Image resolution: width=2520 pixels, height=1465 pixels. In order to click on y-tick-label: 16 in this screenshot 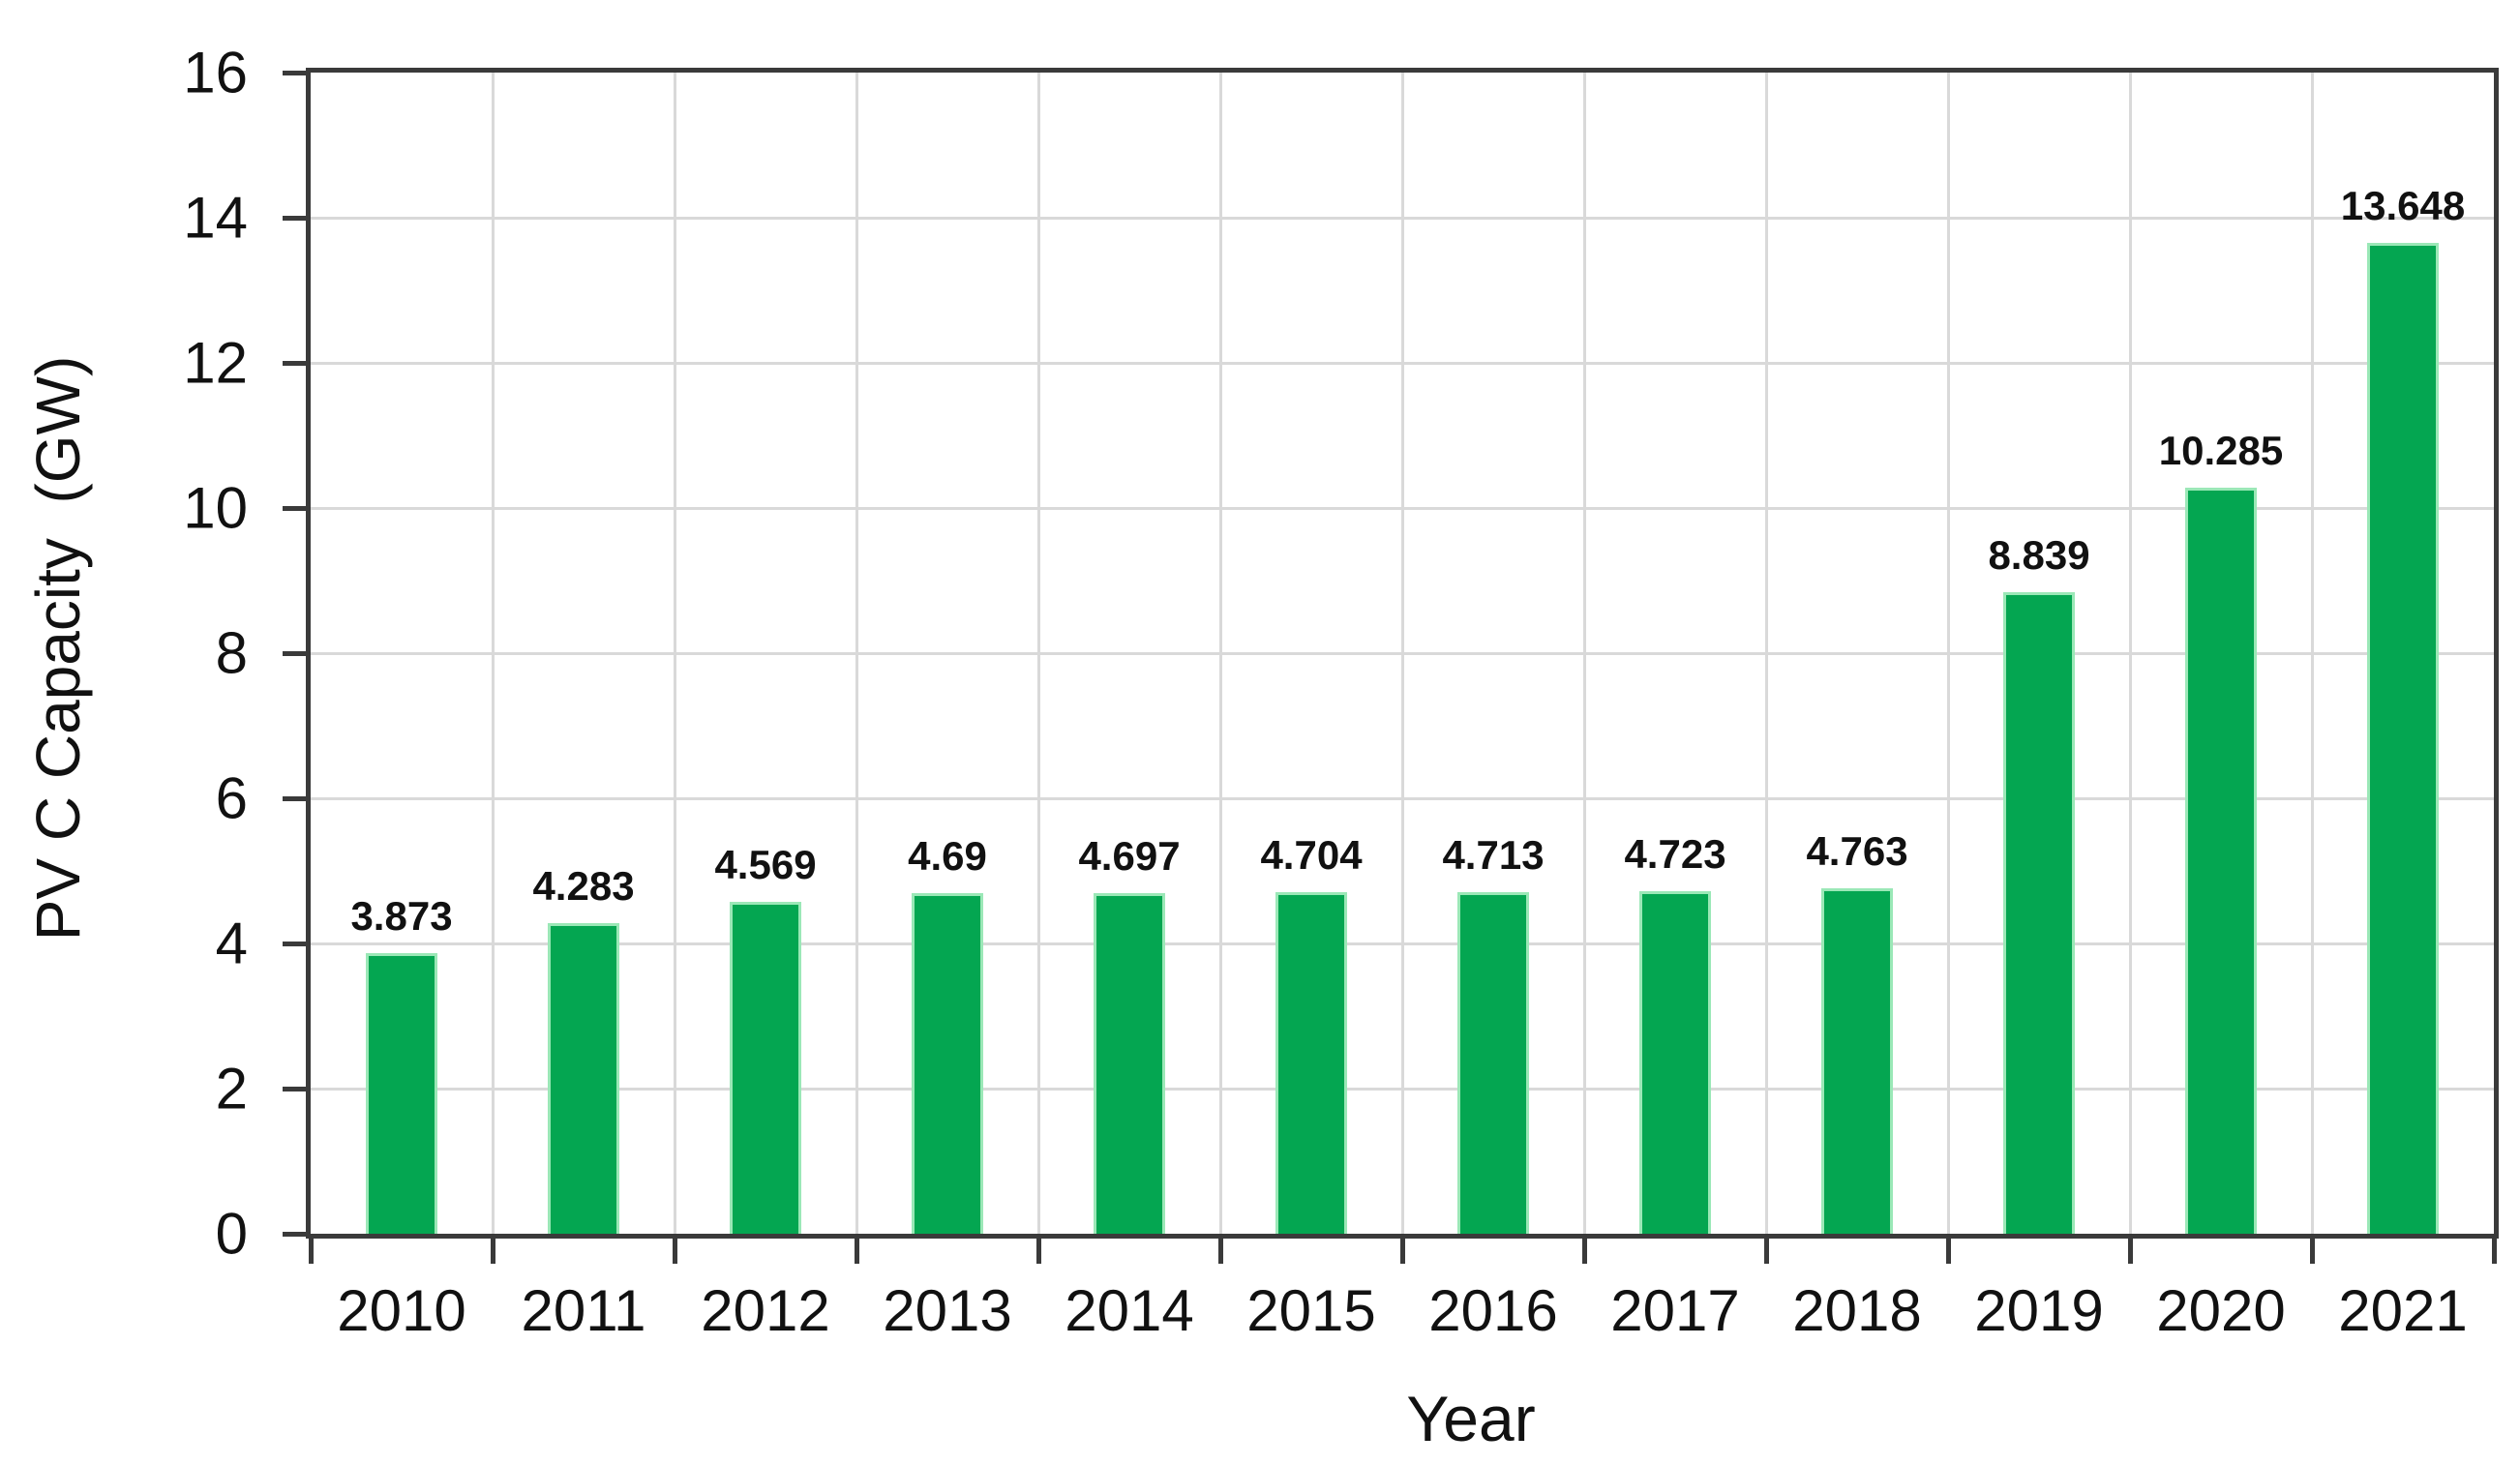, I will do `click(216, 72)`.